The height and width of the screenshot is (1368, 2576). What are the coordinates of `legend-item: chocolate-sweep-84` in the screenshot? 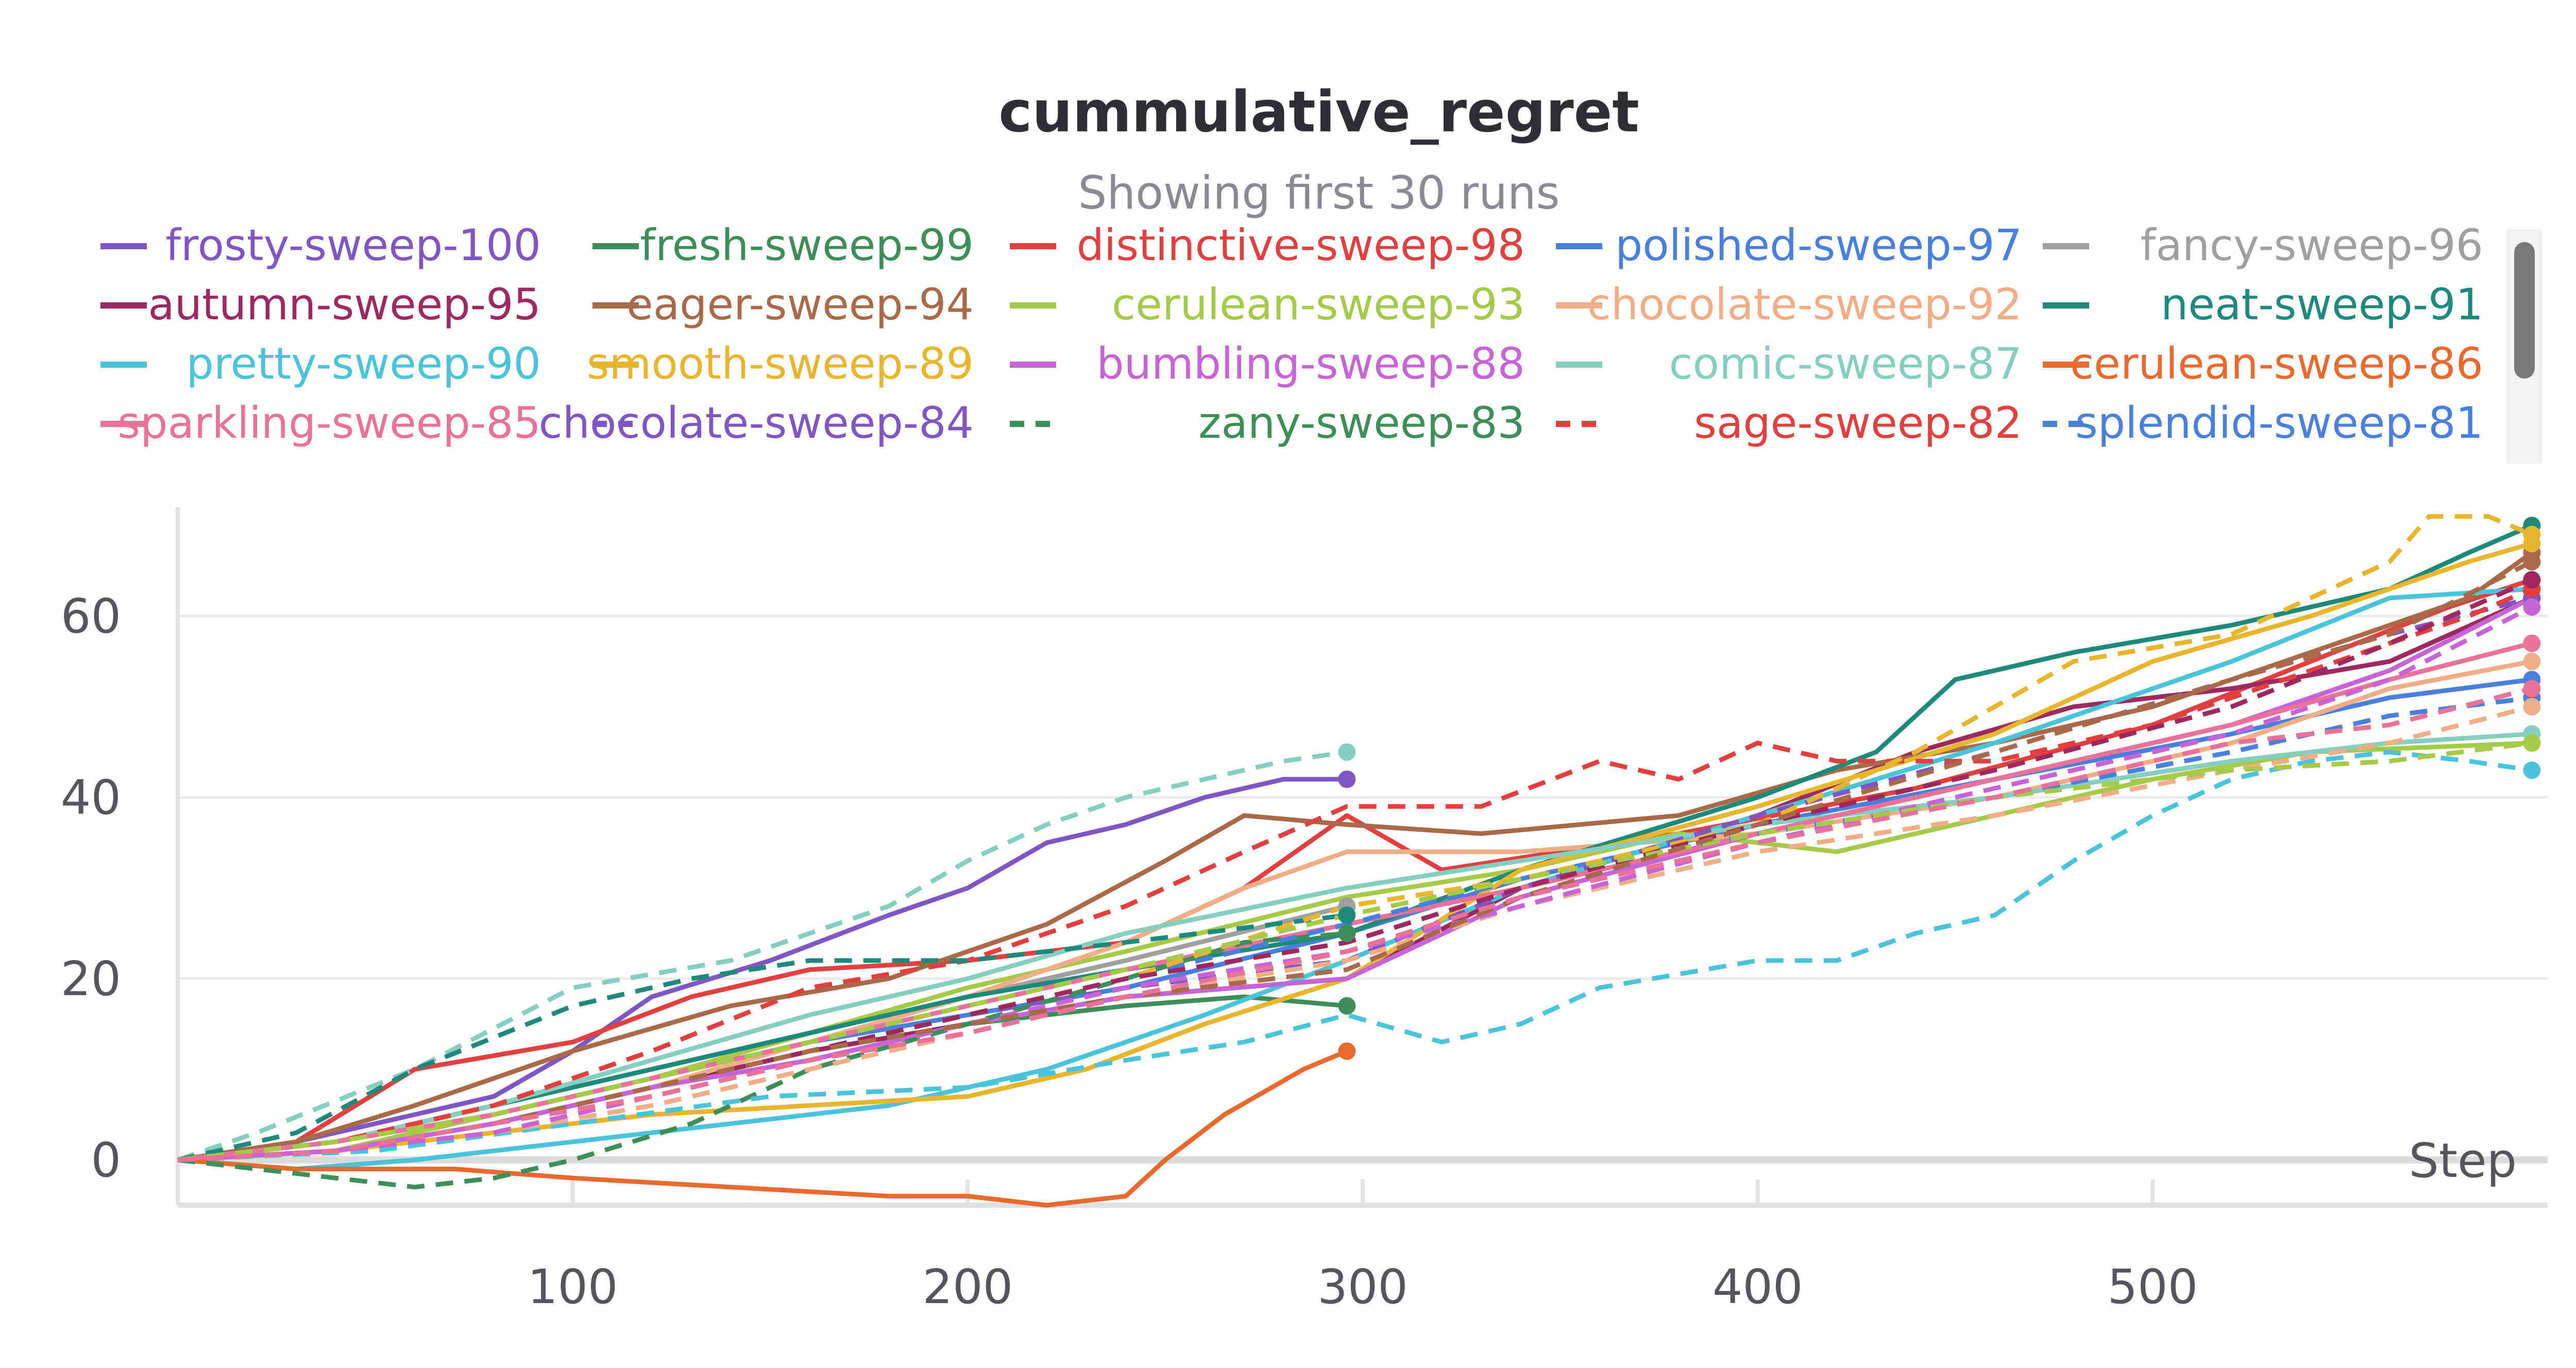 It's located at (756, 423).